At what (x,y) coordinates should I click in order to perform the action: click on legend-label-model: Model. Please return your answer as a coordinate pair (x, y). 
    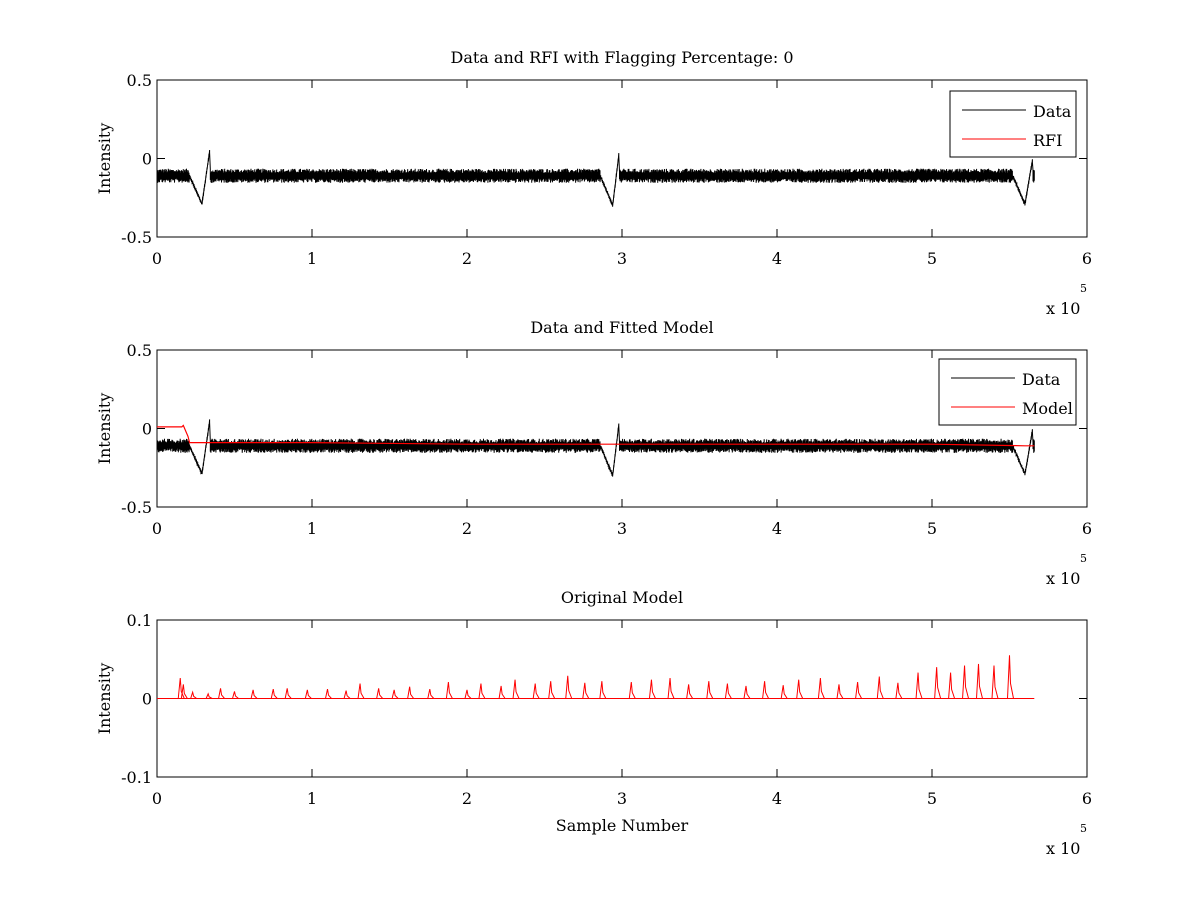
    Looking at the image, I should click on (1047, 408).